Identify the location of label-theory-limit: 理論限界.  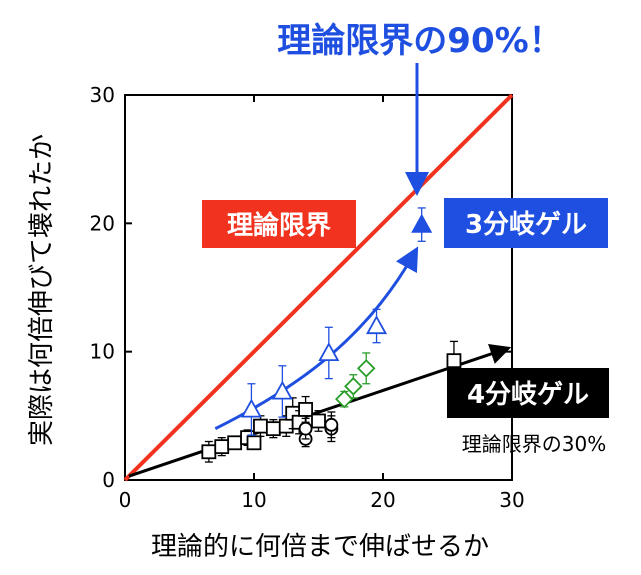
(279, 225).